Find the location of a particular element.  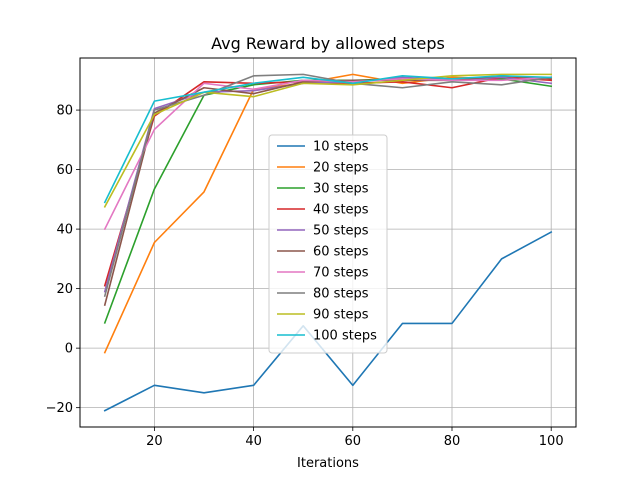

legend-box is located at coordinates (328, 244).